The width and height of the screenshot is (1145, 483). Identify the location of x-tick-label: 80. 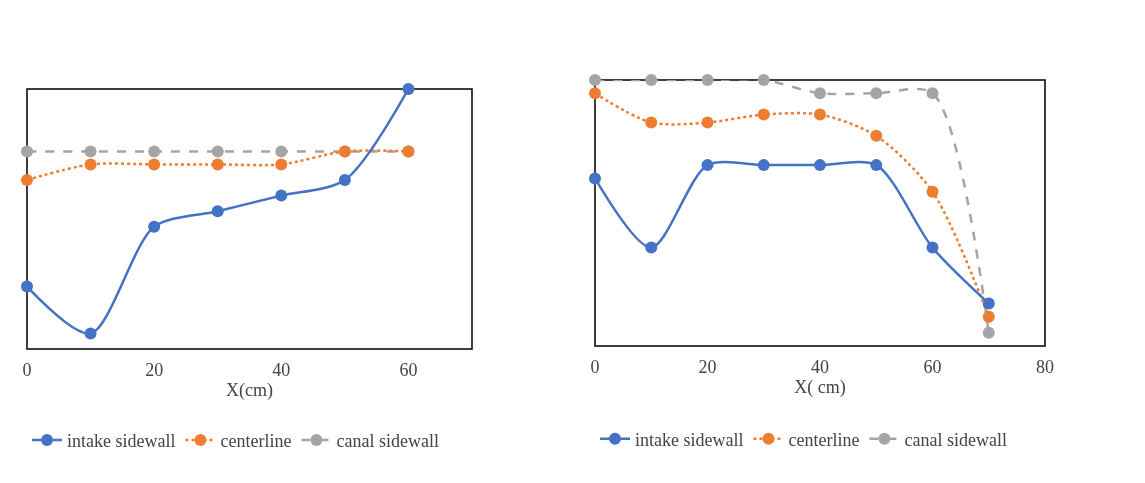
(1045, 367).